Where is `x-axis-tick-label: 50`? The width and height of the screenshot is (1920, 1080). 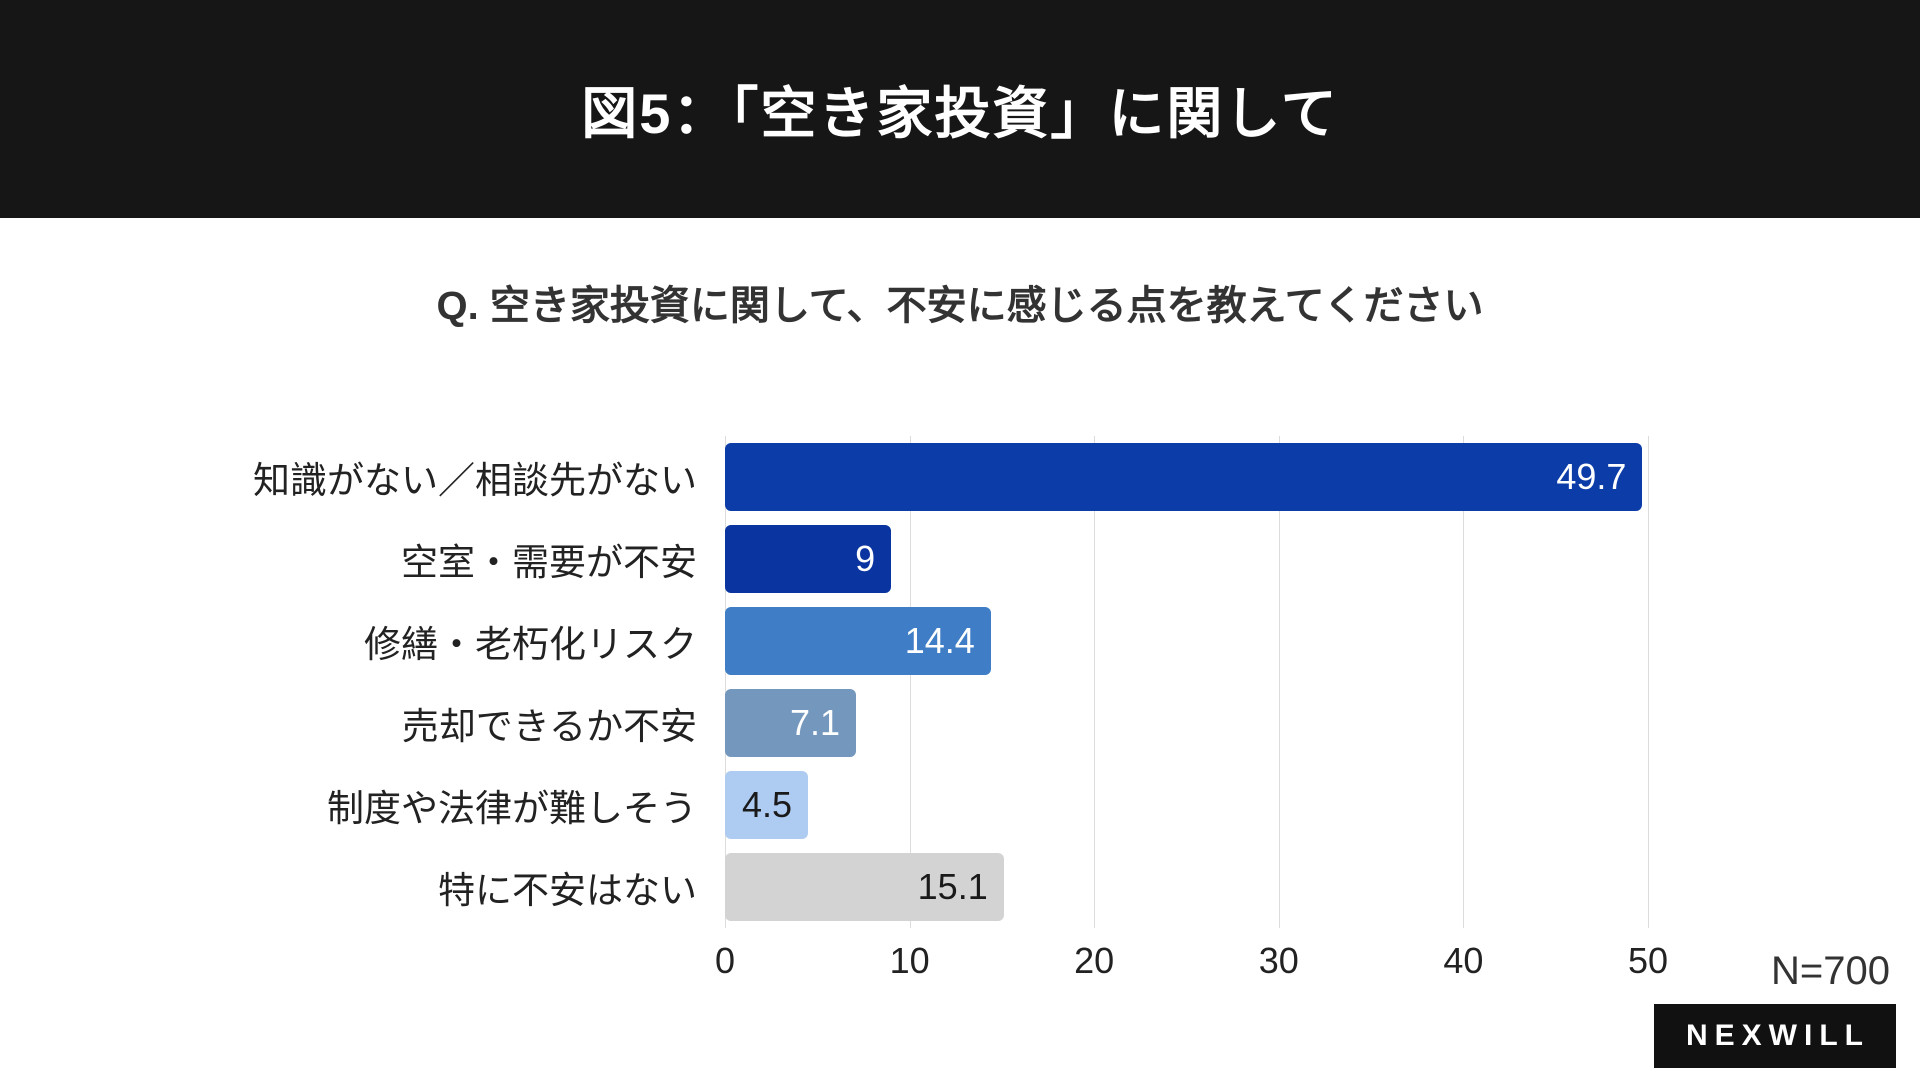
x-axis-tick-label: 50 is located at coordinates (1648, 960).